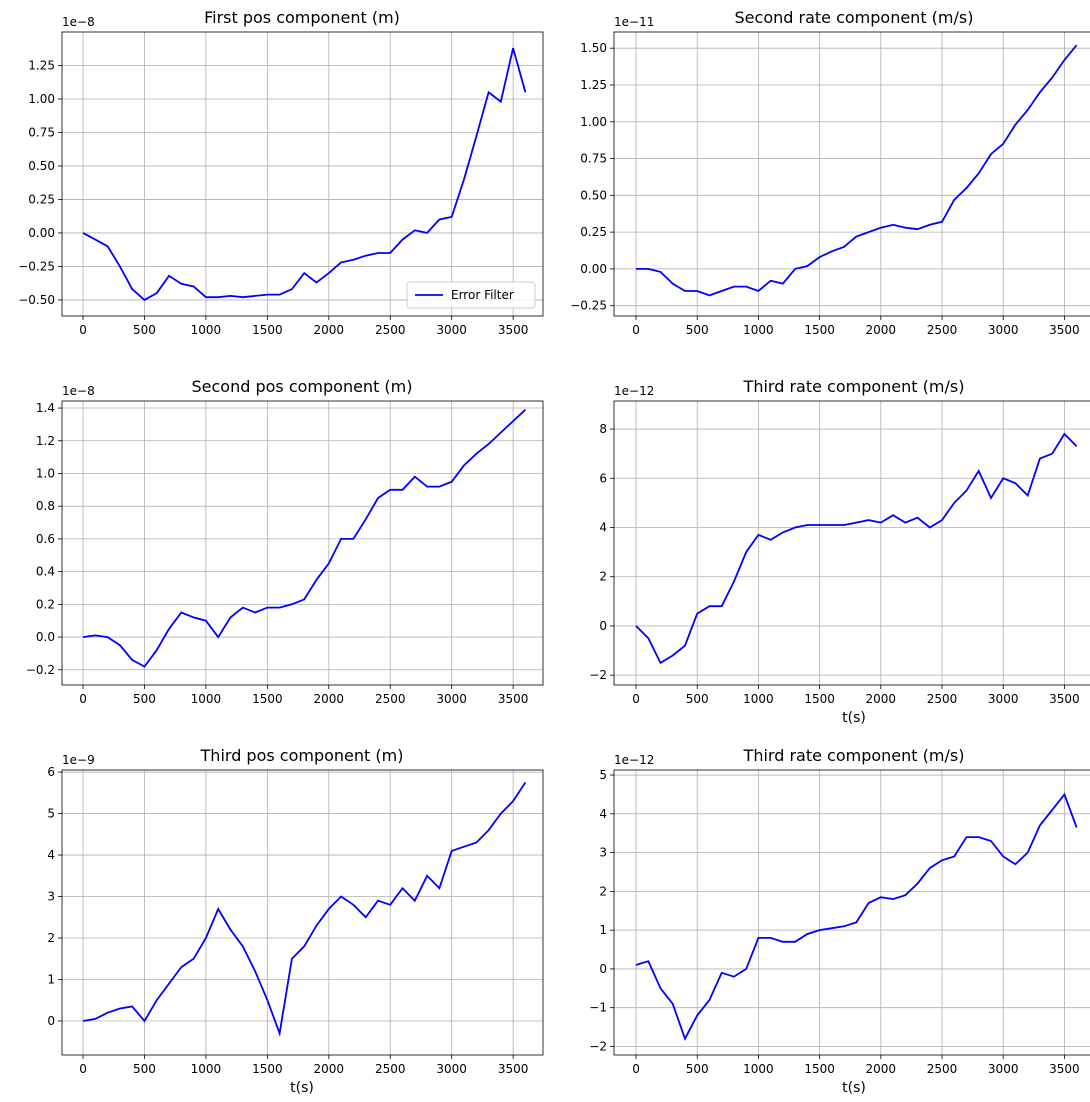 Image resolution: width=1090 pixels, height=1102 pixels. Describe the element at coordinates (41, 99) in the screenshot. I see `y-tick-label: 1.00` at that location.